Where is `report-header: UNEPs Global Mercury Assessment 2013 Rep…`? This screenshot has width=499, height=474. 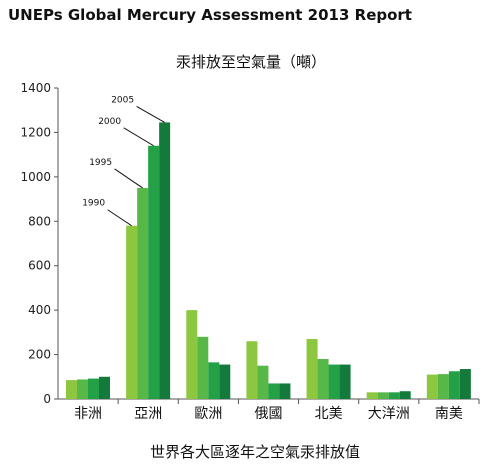
report-header: UNEPs Global Mercury Assessment 2013 Rep… is located at coordinates (210, 15).